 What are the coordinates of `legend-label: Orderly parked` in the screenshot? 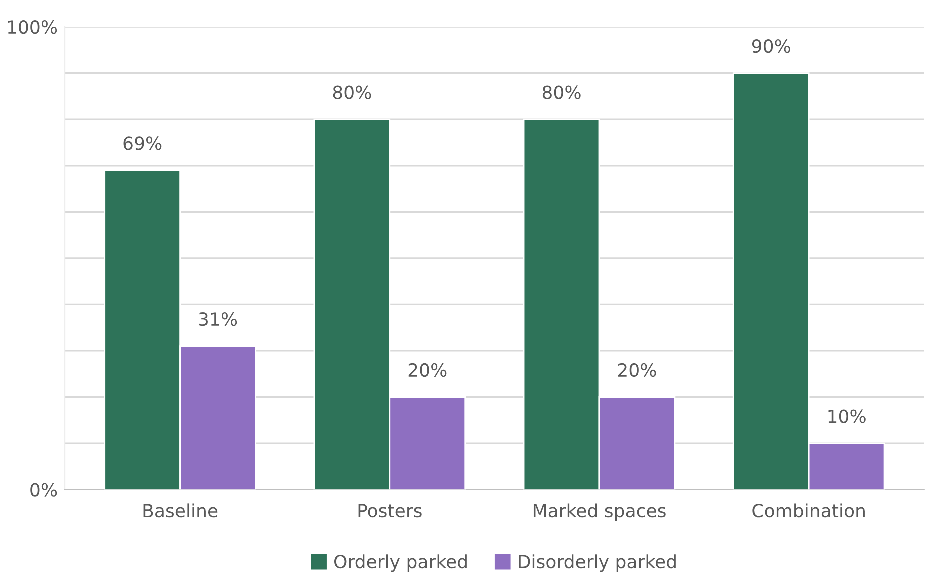 It's located at (400, 563).